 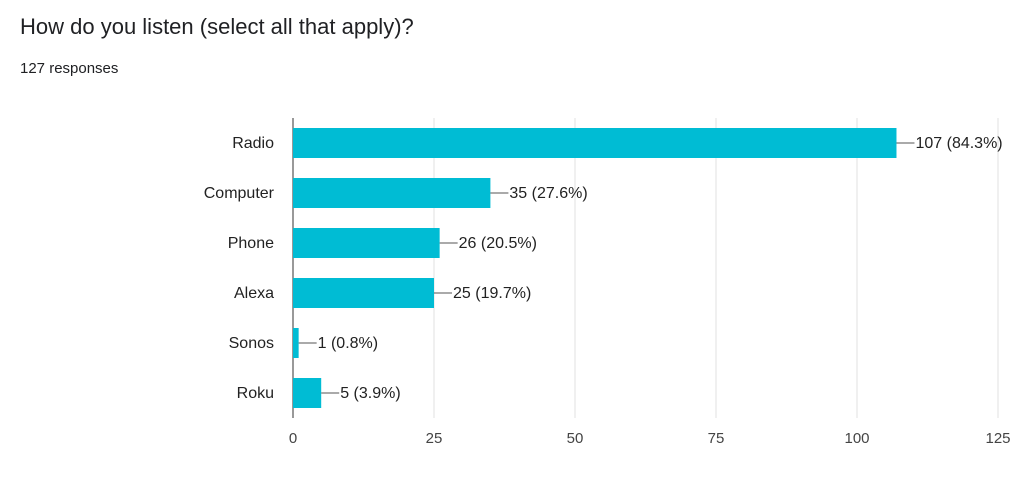 What do you see at coordinates (716, 438) in the screenshot?
I see `x-tick-label: 75` at bounding box center [716, 438].